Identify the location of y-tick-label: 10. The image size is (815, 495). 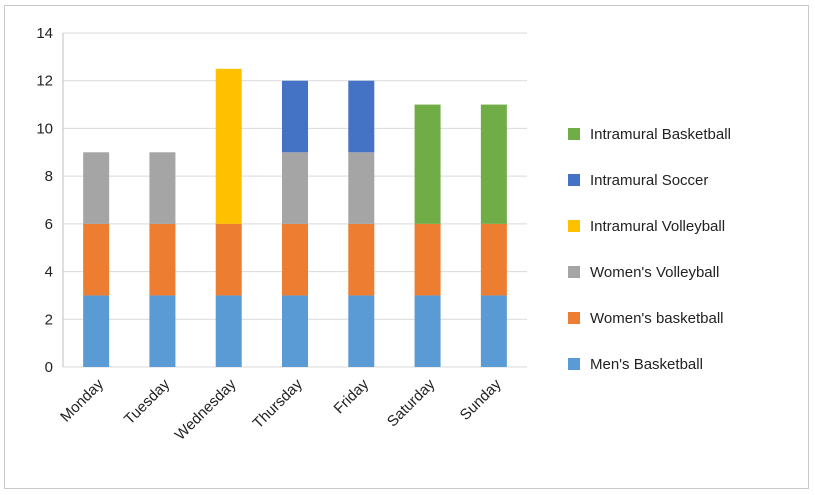
(44, 128).